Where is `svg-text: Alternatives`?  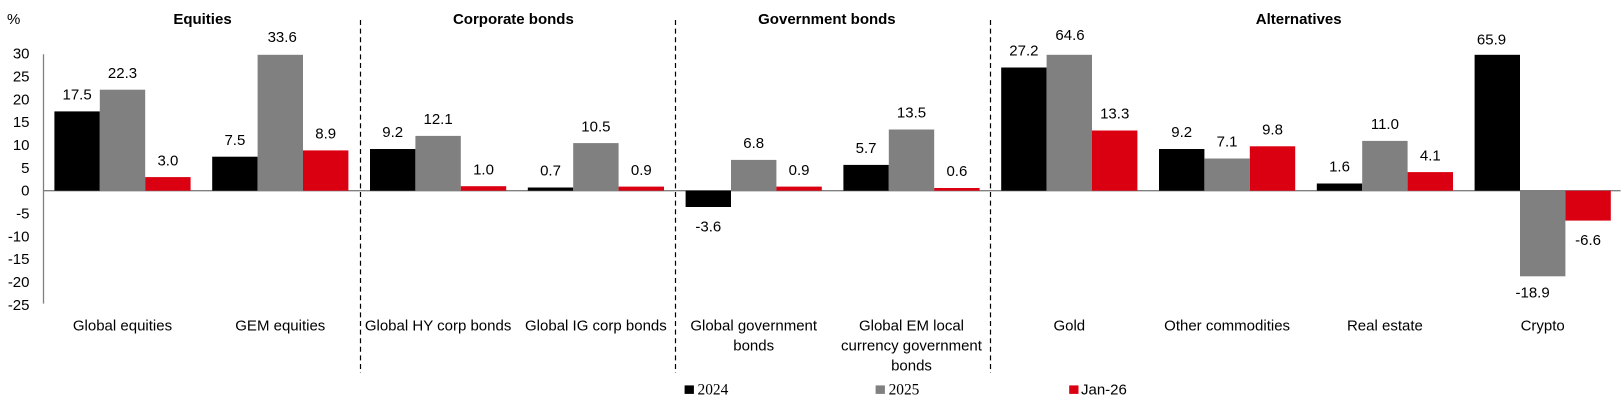 svg-text: Alternatives is located at coordinates (1299, 19).